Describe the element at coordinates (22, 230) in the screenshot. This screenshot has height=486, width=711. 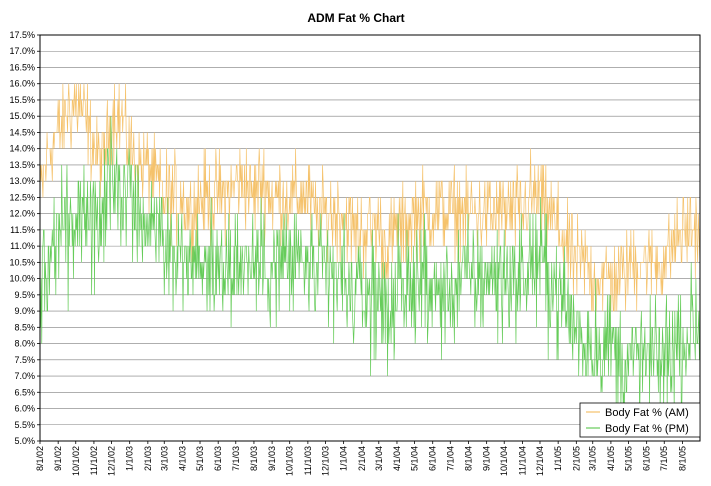
I see `y-tick-label: 11.5%` at that location.